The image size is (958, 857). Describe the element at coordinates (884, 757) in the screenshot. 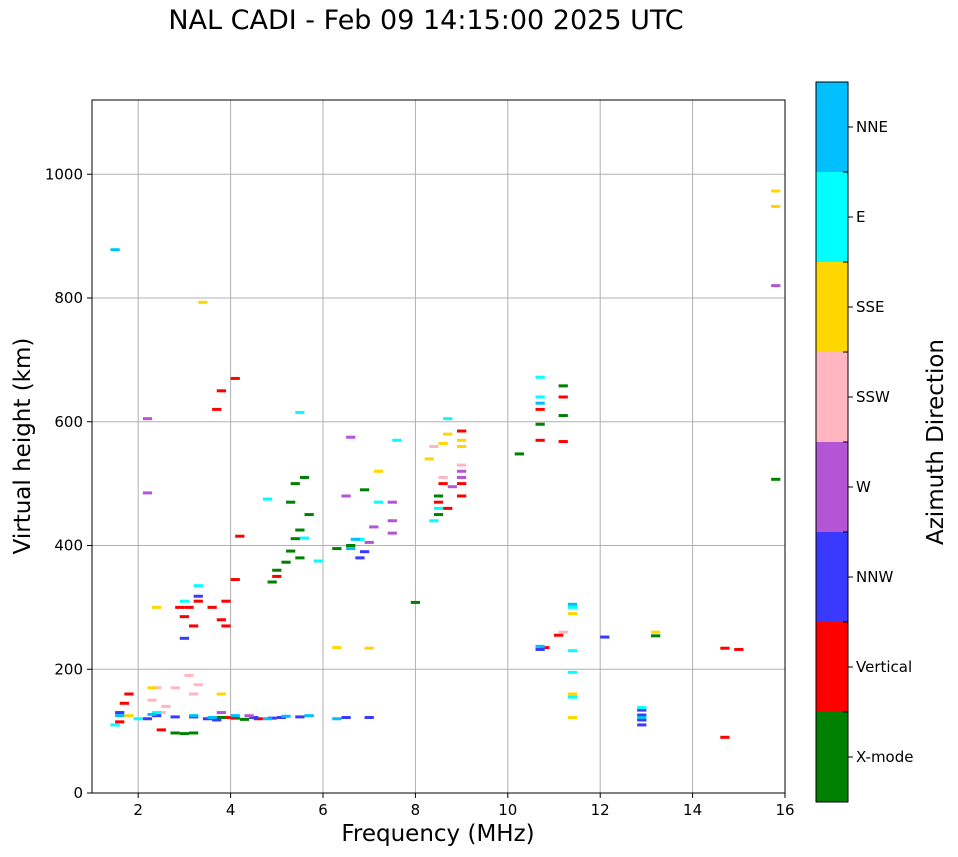

I see `colorbar-tick-label: X-mode` at that location.